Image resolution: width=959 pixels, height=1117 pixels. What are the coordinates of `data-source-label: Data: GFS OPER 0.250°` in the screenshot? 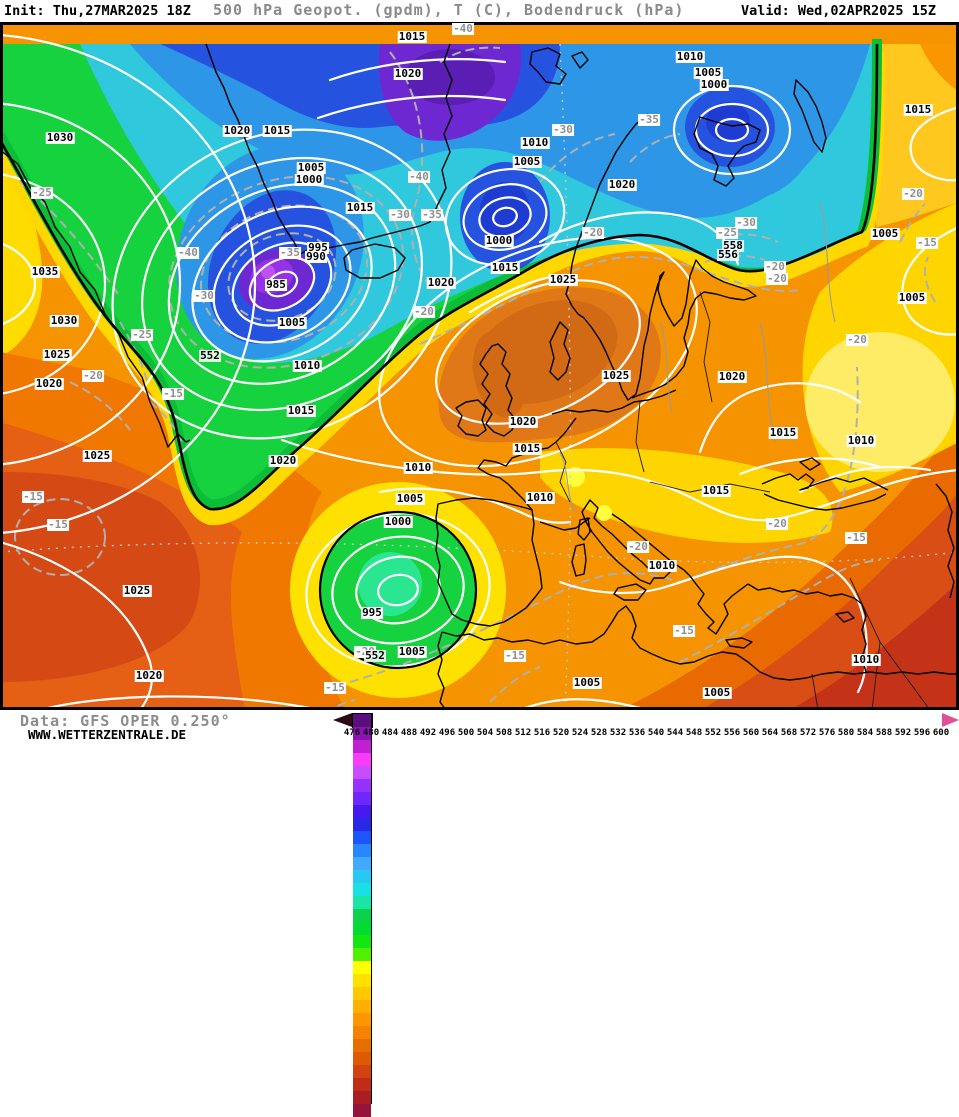 It's located at (125, 721).